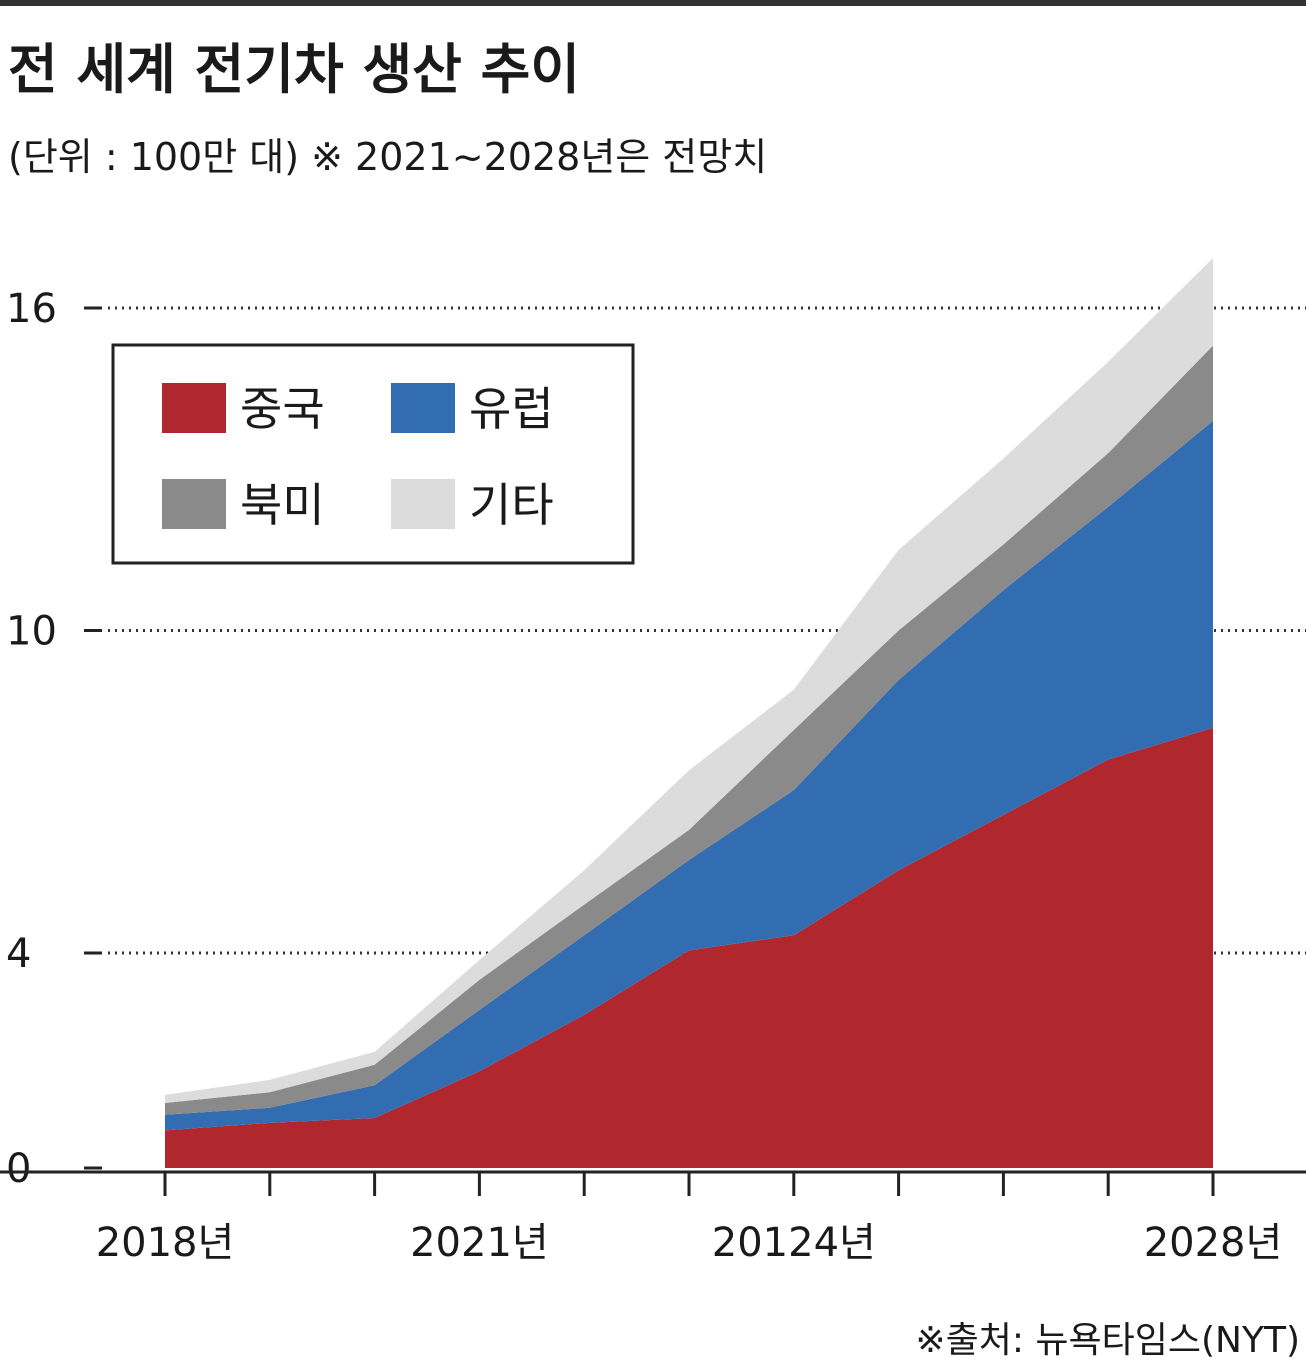 The width and height of the screenshot is (1306, 1370). Describe the element at coordinates (479, 1243) in the screenshot. I see `x-tick-label: 2021년` at that location.